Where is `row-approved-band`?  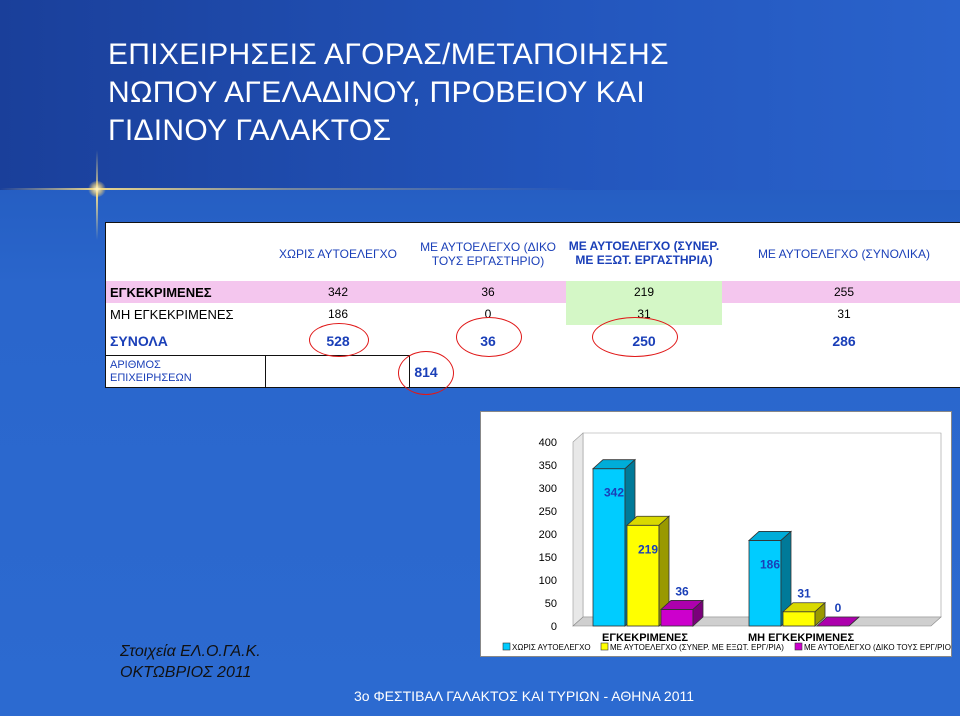 row-approved-band is located at coordinates (533, 292).